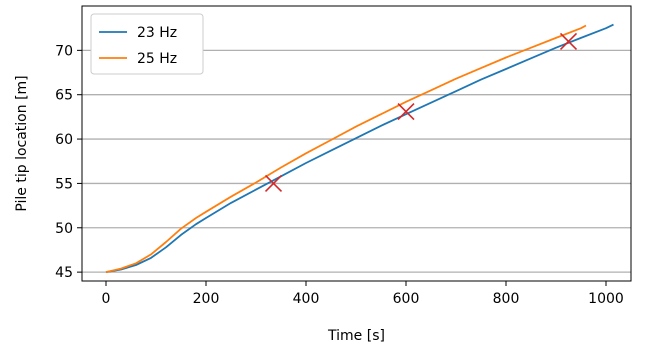 This screenshot has height=346, width=645. What do you see at coordinates (506, 299) in the screenshot?
I see `x-tick-label: 800` at bounding box center [506, 299].